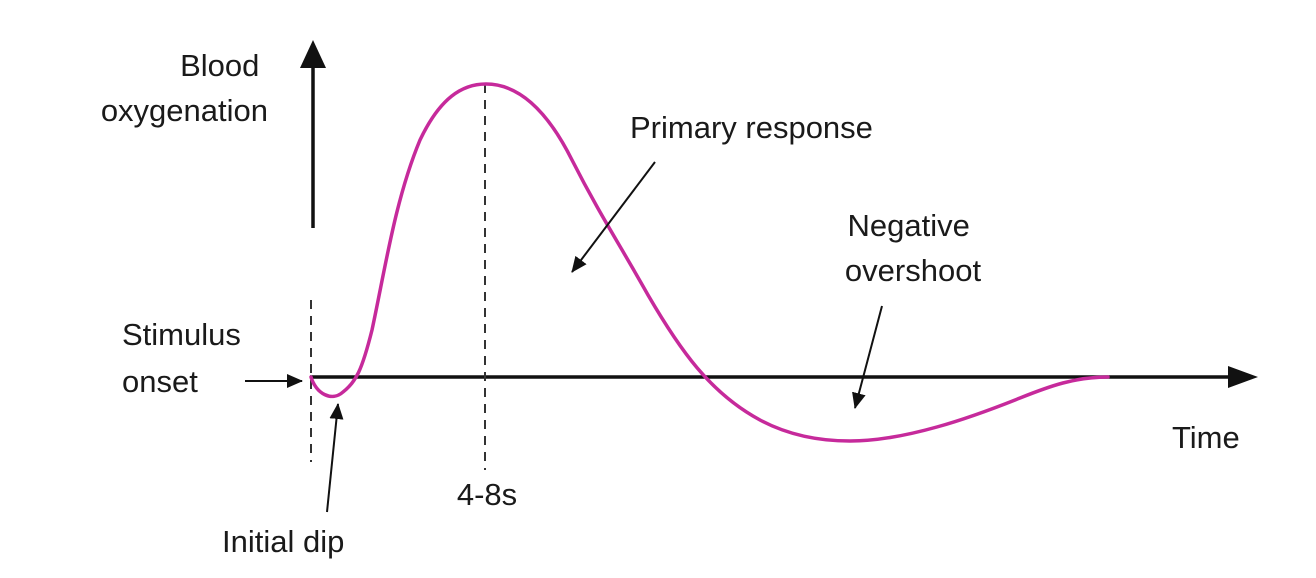  Describe the element at coordinates (184, 88) in the screenshot. I see `y-axis-label: Blood oxygenation` at that location.